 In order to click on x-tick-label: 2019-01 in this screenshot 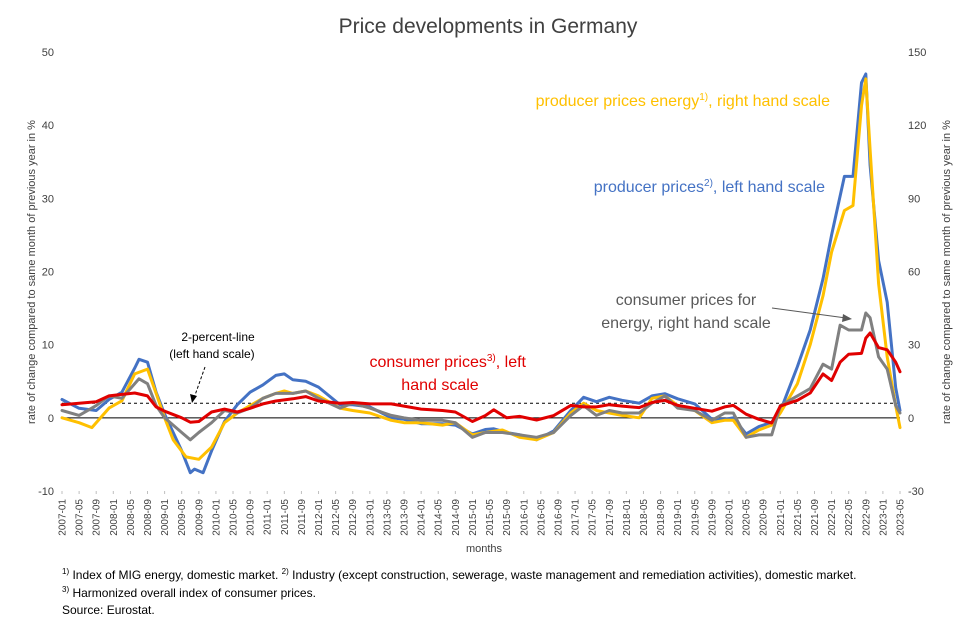, I will do `click(678, 517)`.